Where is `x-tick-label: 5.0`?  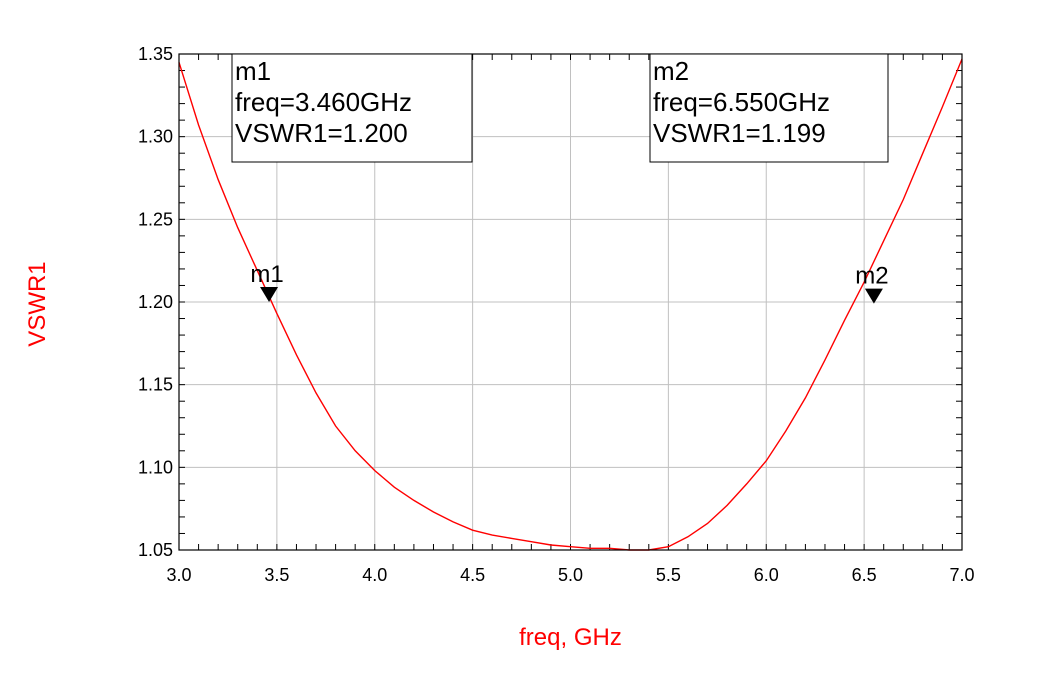 x-tick-label: 5.0 is located at coordinates (570, 575).